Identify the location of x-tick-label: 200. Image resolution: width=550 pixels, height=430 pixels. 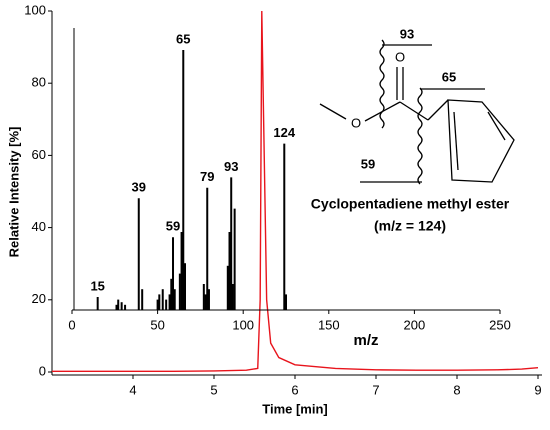
(415, 324).